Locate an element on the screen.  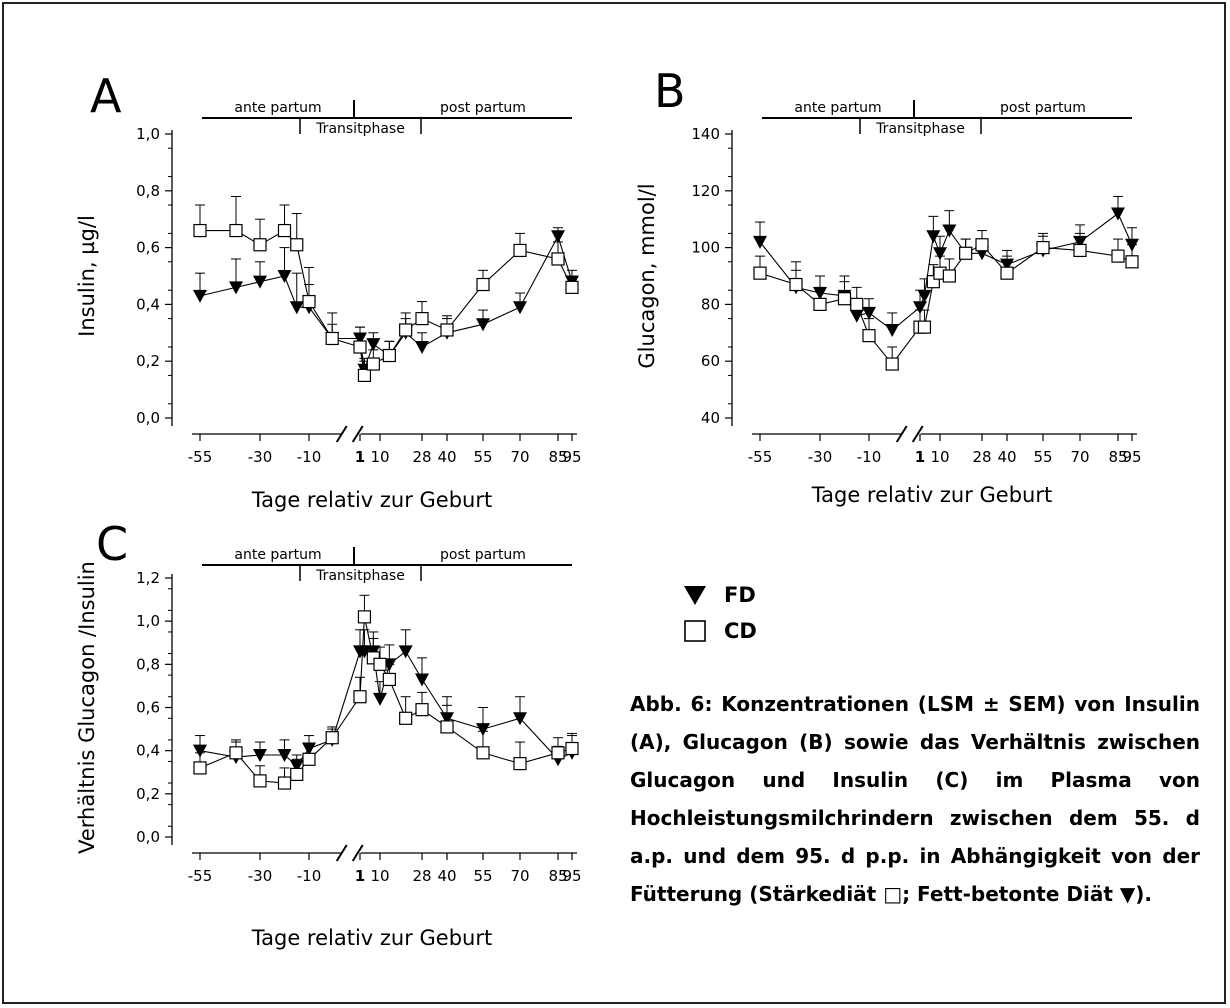
x-tick-label: 10 is located at coordinates (939, 457).